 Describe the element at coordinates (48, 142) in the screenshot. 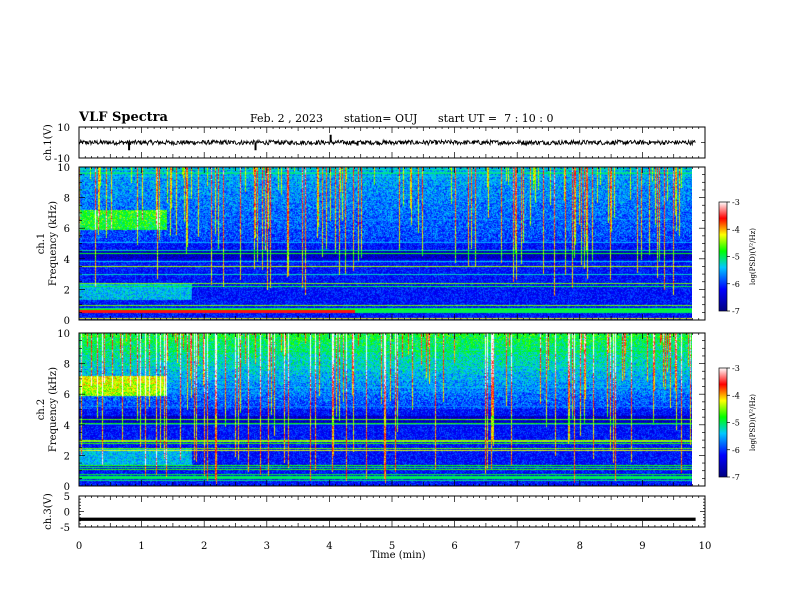

I see `ch1-ylabel: ch.1(V)` at that location.